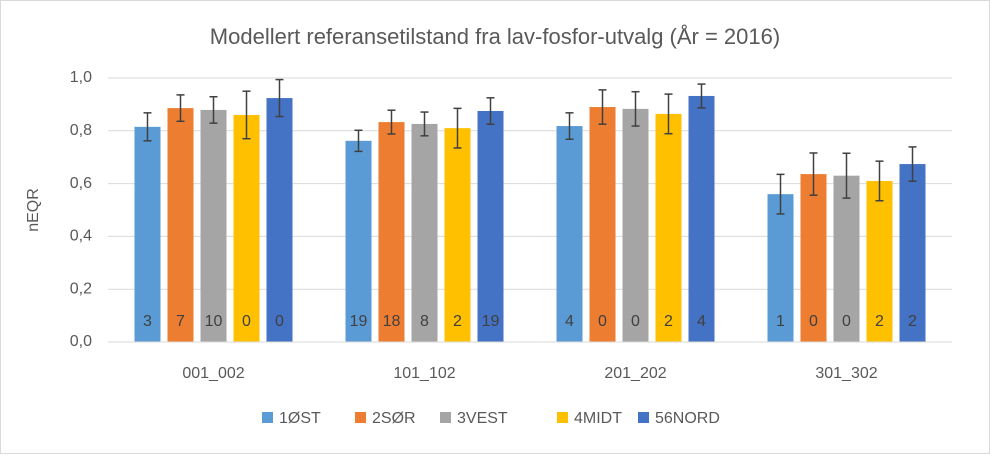 This screenshot has height=459, width=990. What do you see at coordinates (147, 321) in the screenshot?
I see `count-label: 3` at bounding box center [147, 321].